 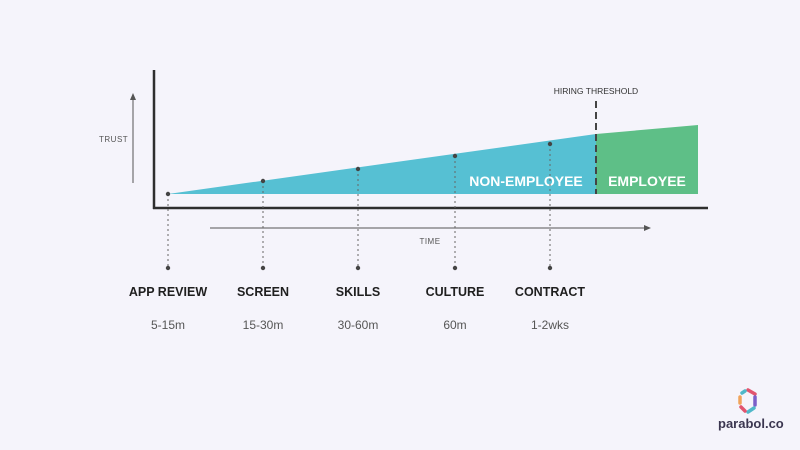 What do you see at coordinates (550, 292) in the screenshot?
I see `stage-name: CONTRACT` at bounding box center [550, 292].